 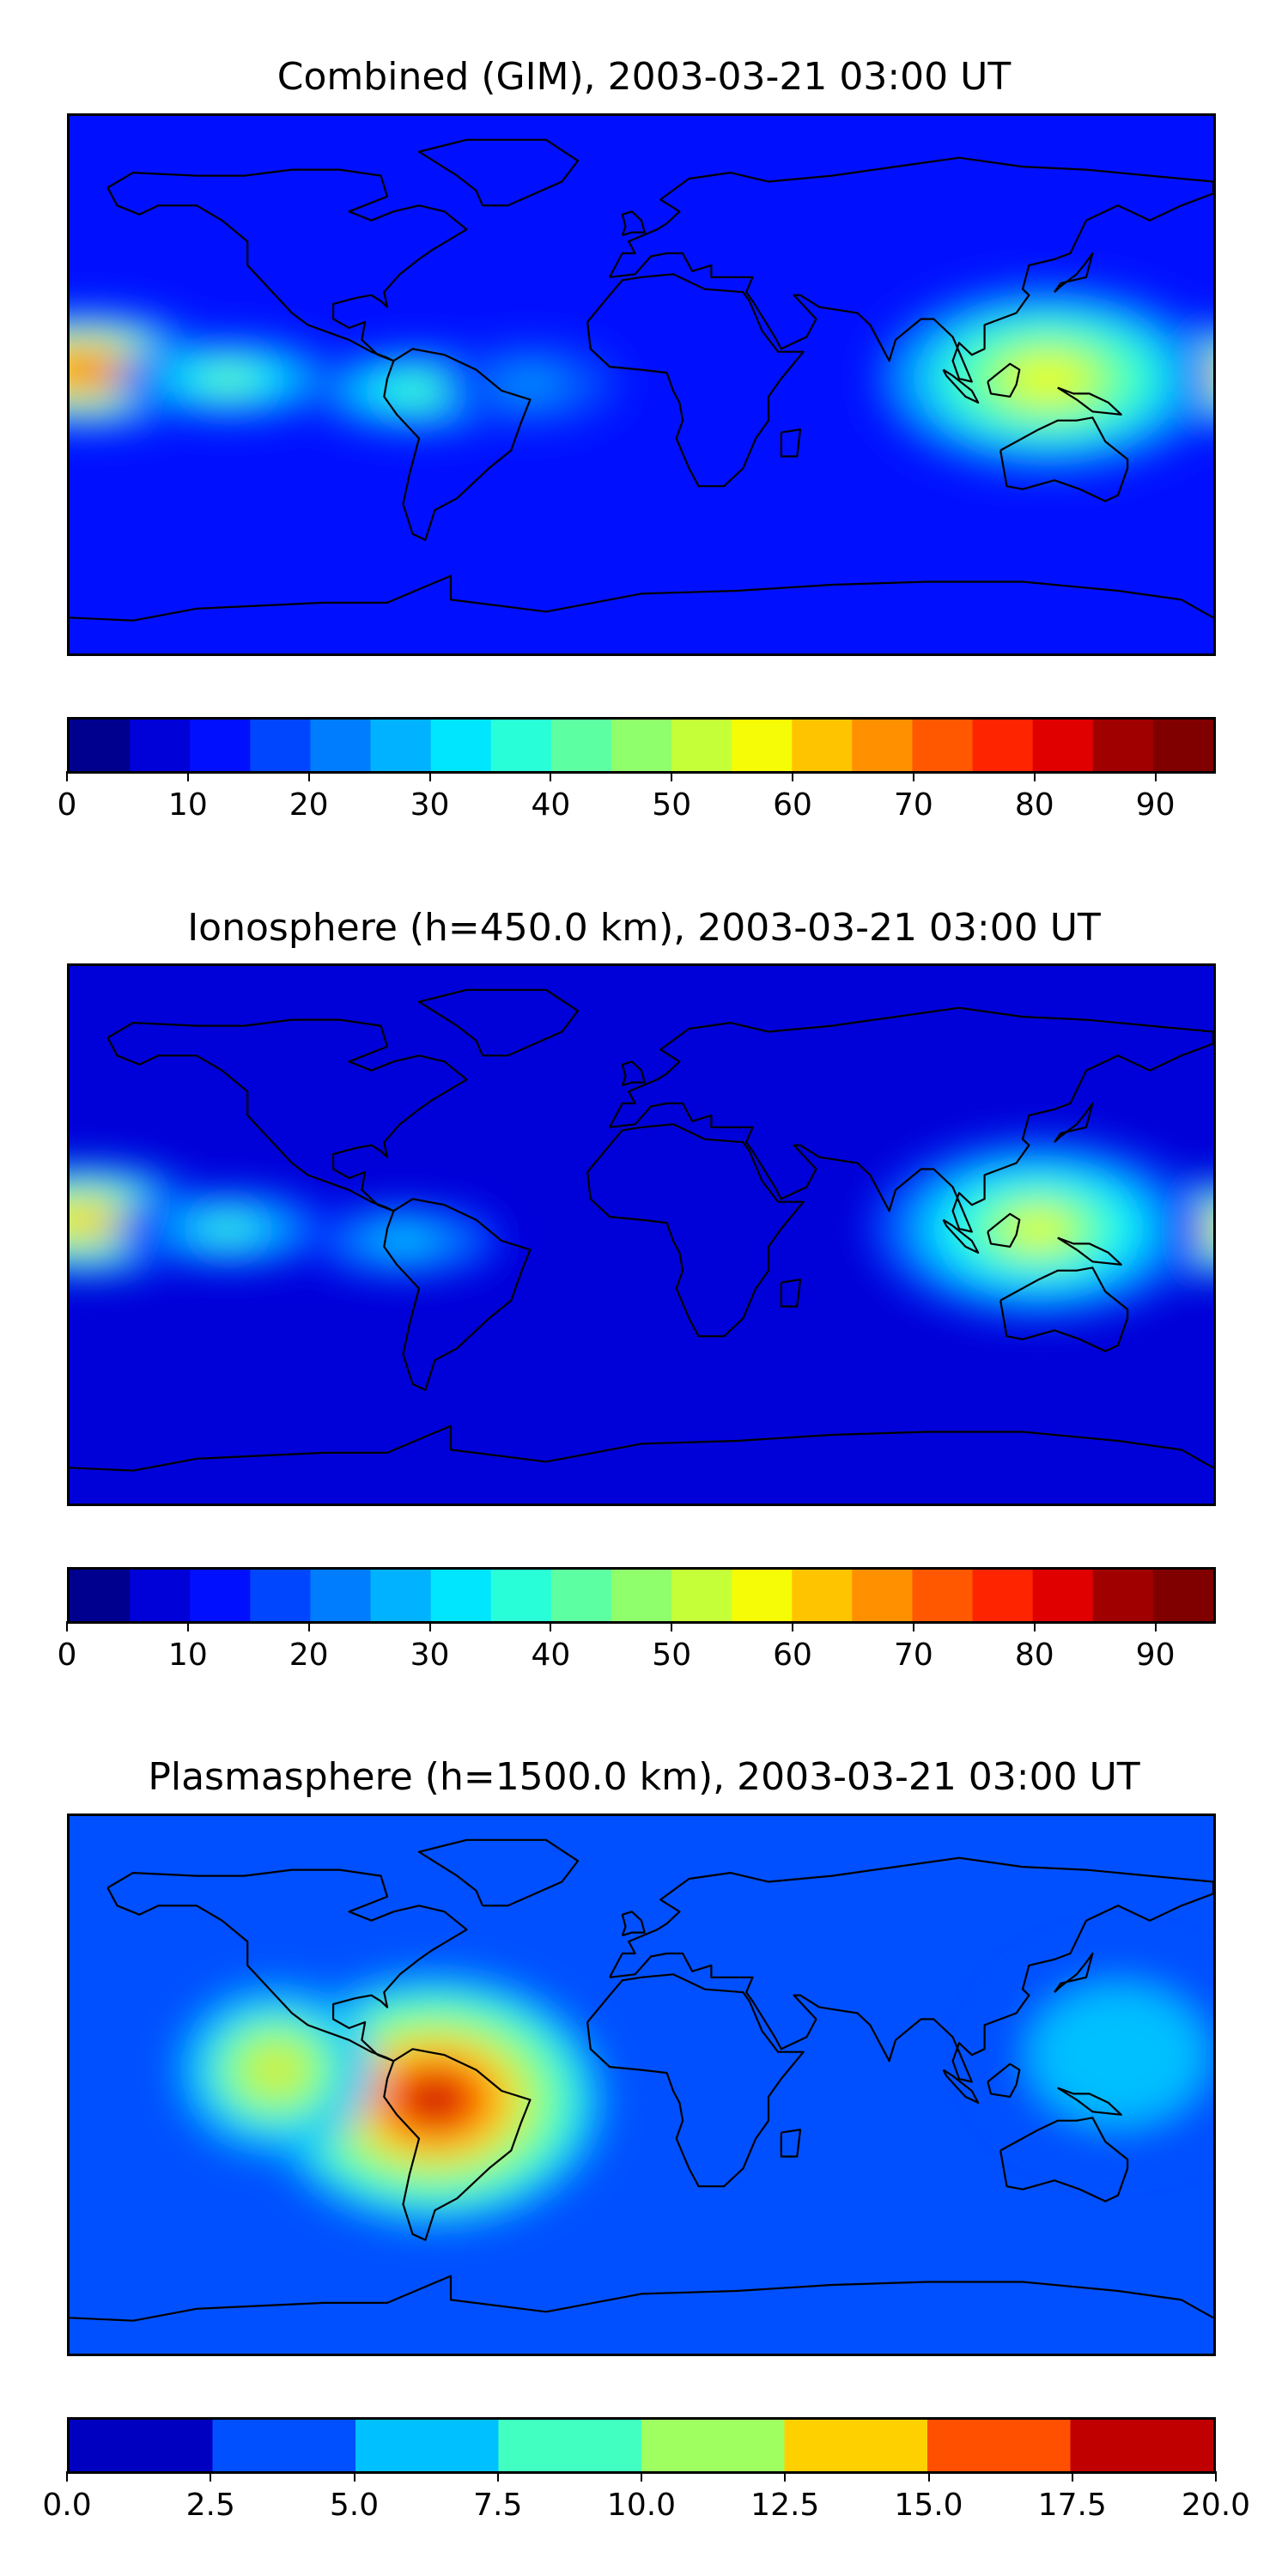 I want to click on colorbar-combined, so click(x=641, y=746).